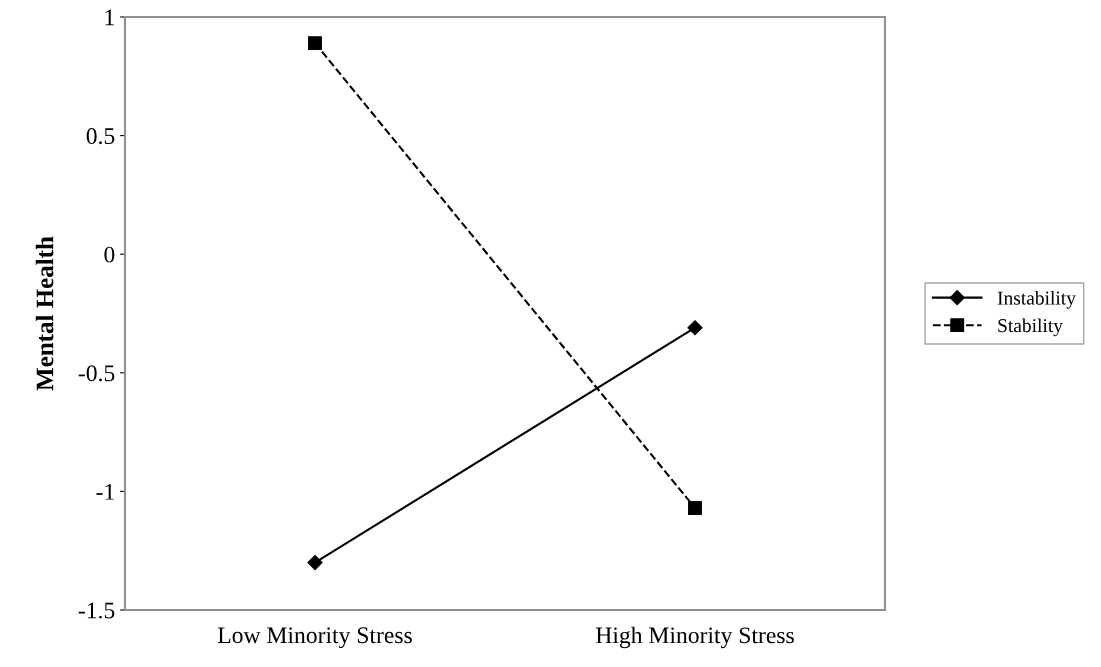 This screenshot has width=1101, height=667. Describe the element at coordinates (96, 610) in the screenshot. I see `y-tick-label: -1.5` at that location.